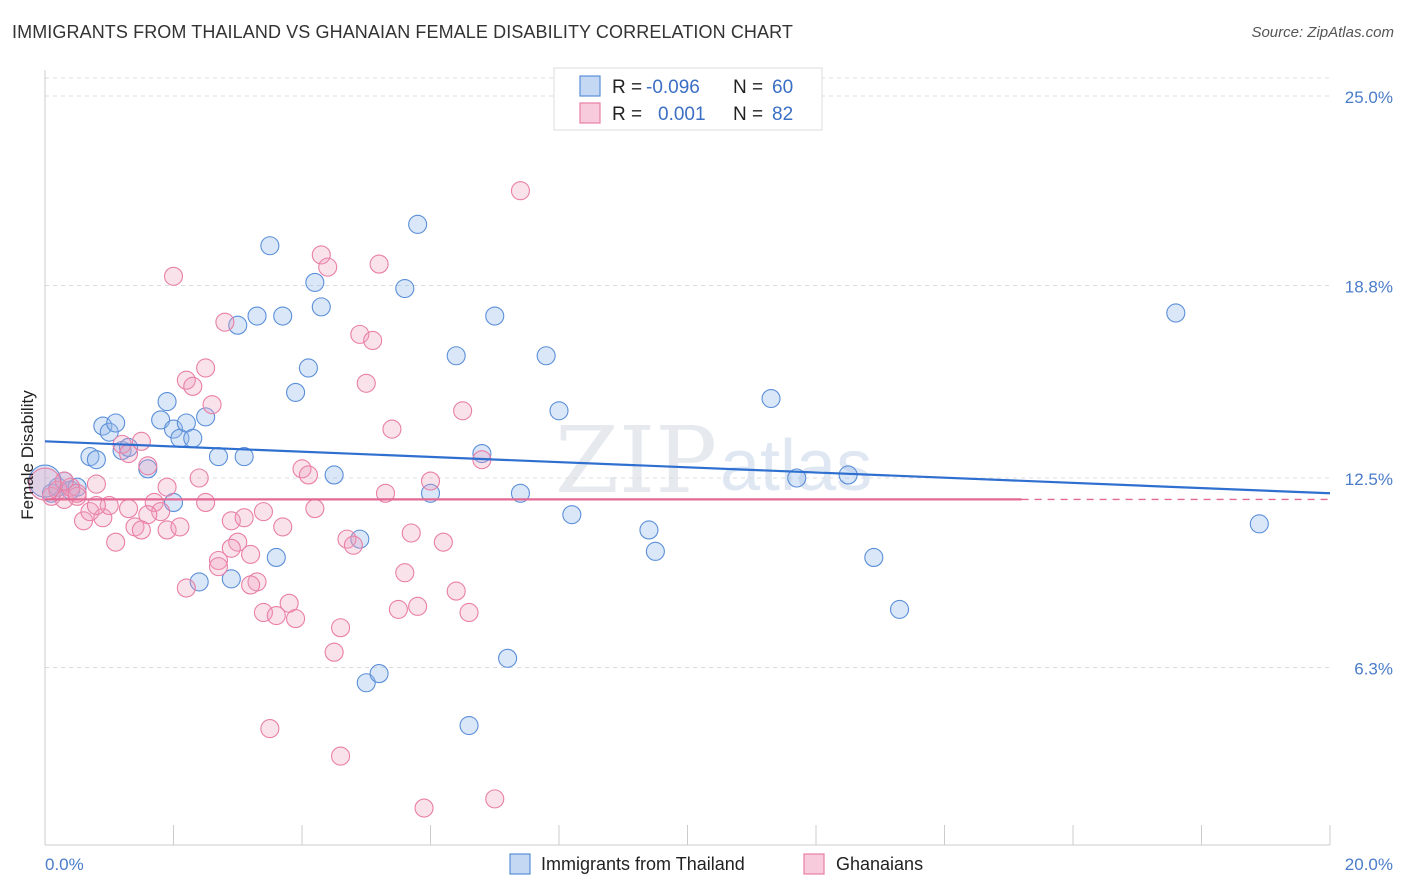 The image size is (1406, 892). Describe the element at coordinates (673, 87) in the screenshot. I see `thailand-r-value: -0.096` at that location.